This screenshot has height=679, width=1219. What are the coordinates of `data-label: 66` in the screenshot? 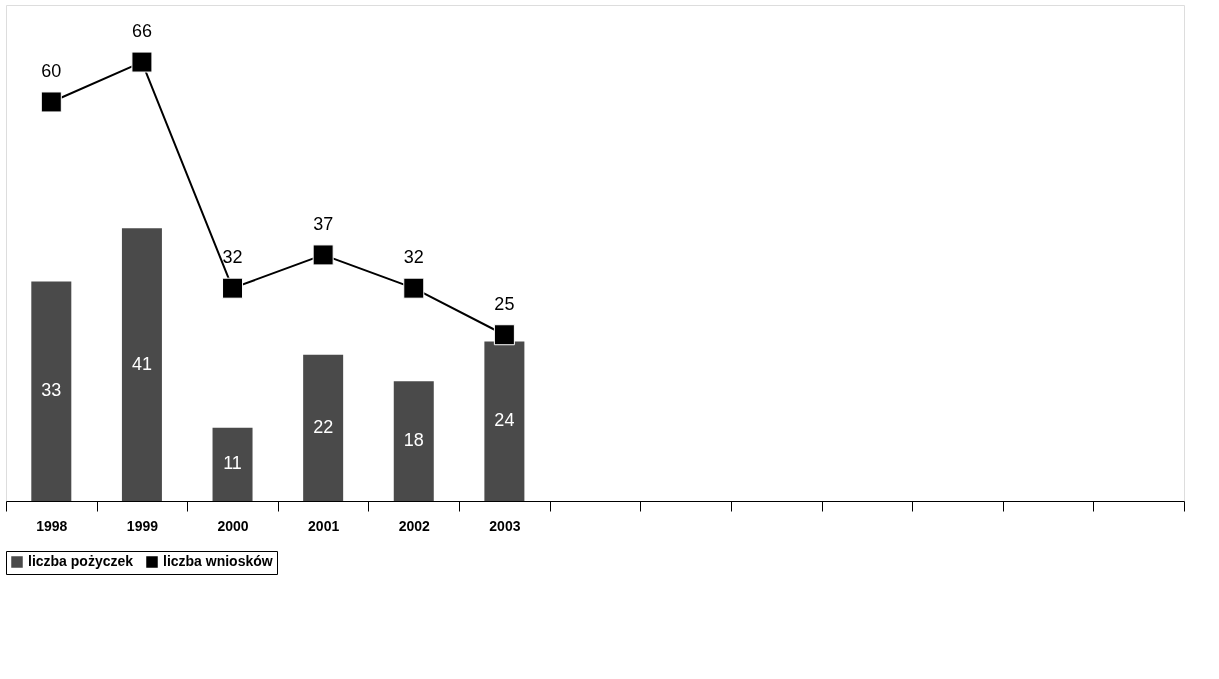 It's located at (141, 31).